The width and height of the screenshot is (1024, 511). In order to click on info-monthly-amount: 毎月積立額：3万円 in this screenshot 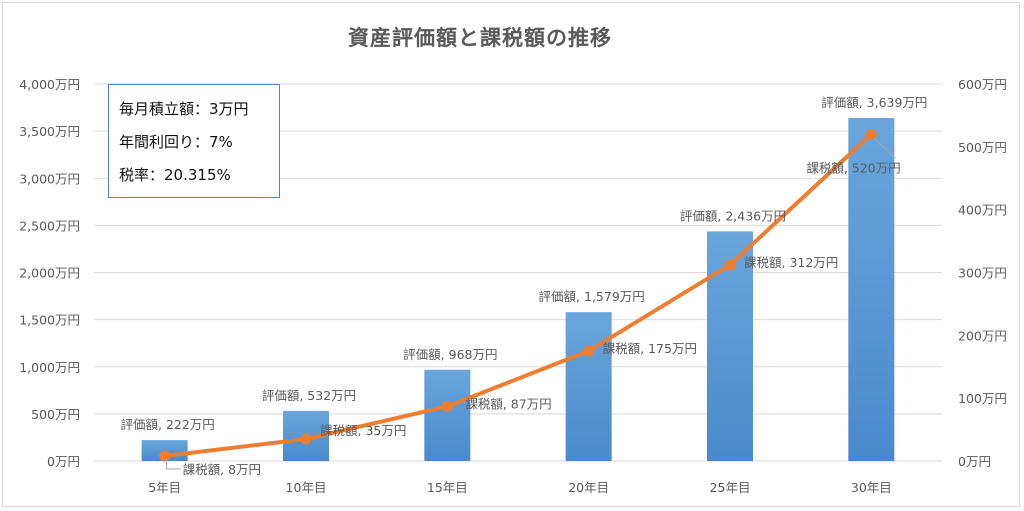, I will do `click(184, 109)`.